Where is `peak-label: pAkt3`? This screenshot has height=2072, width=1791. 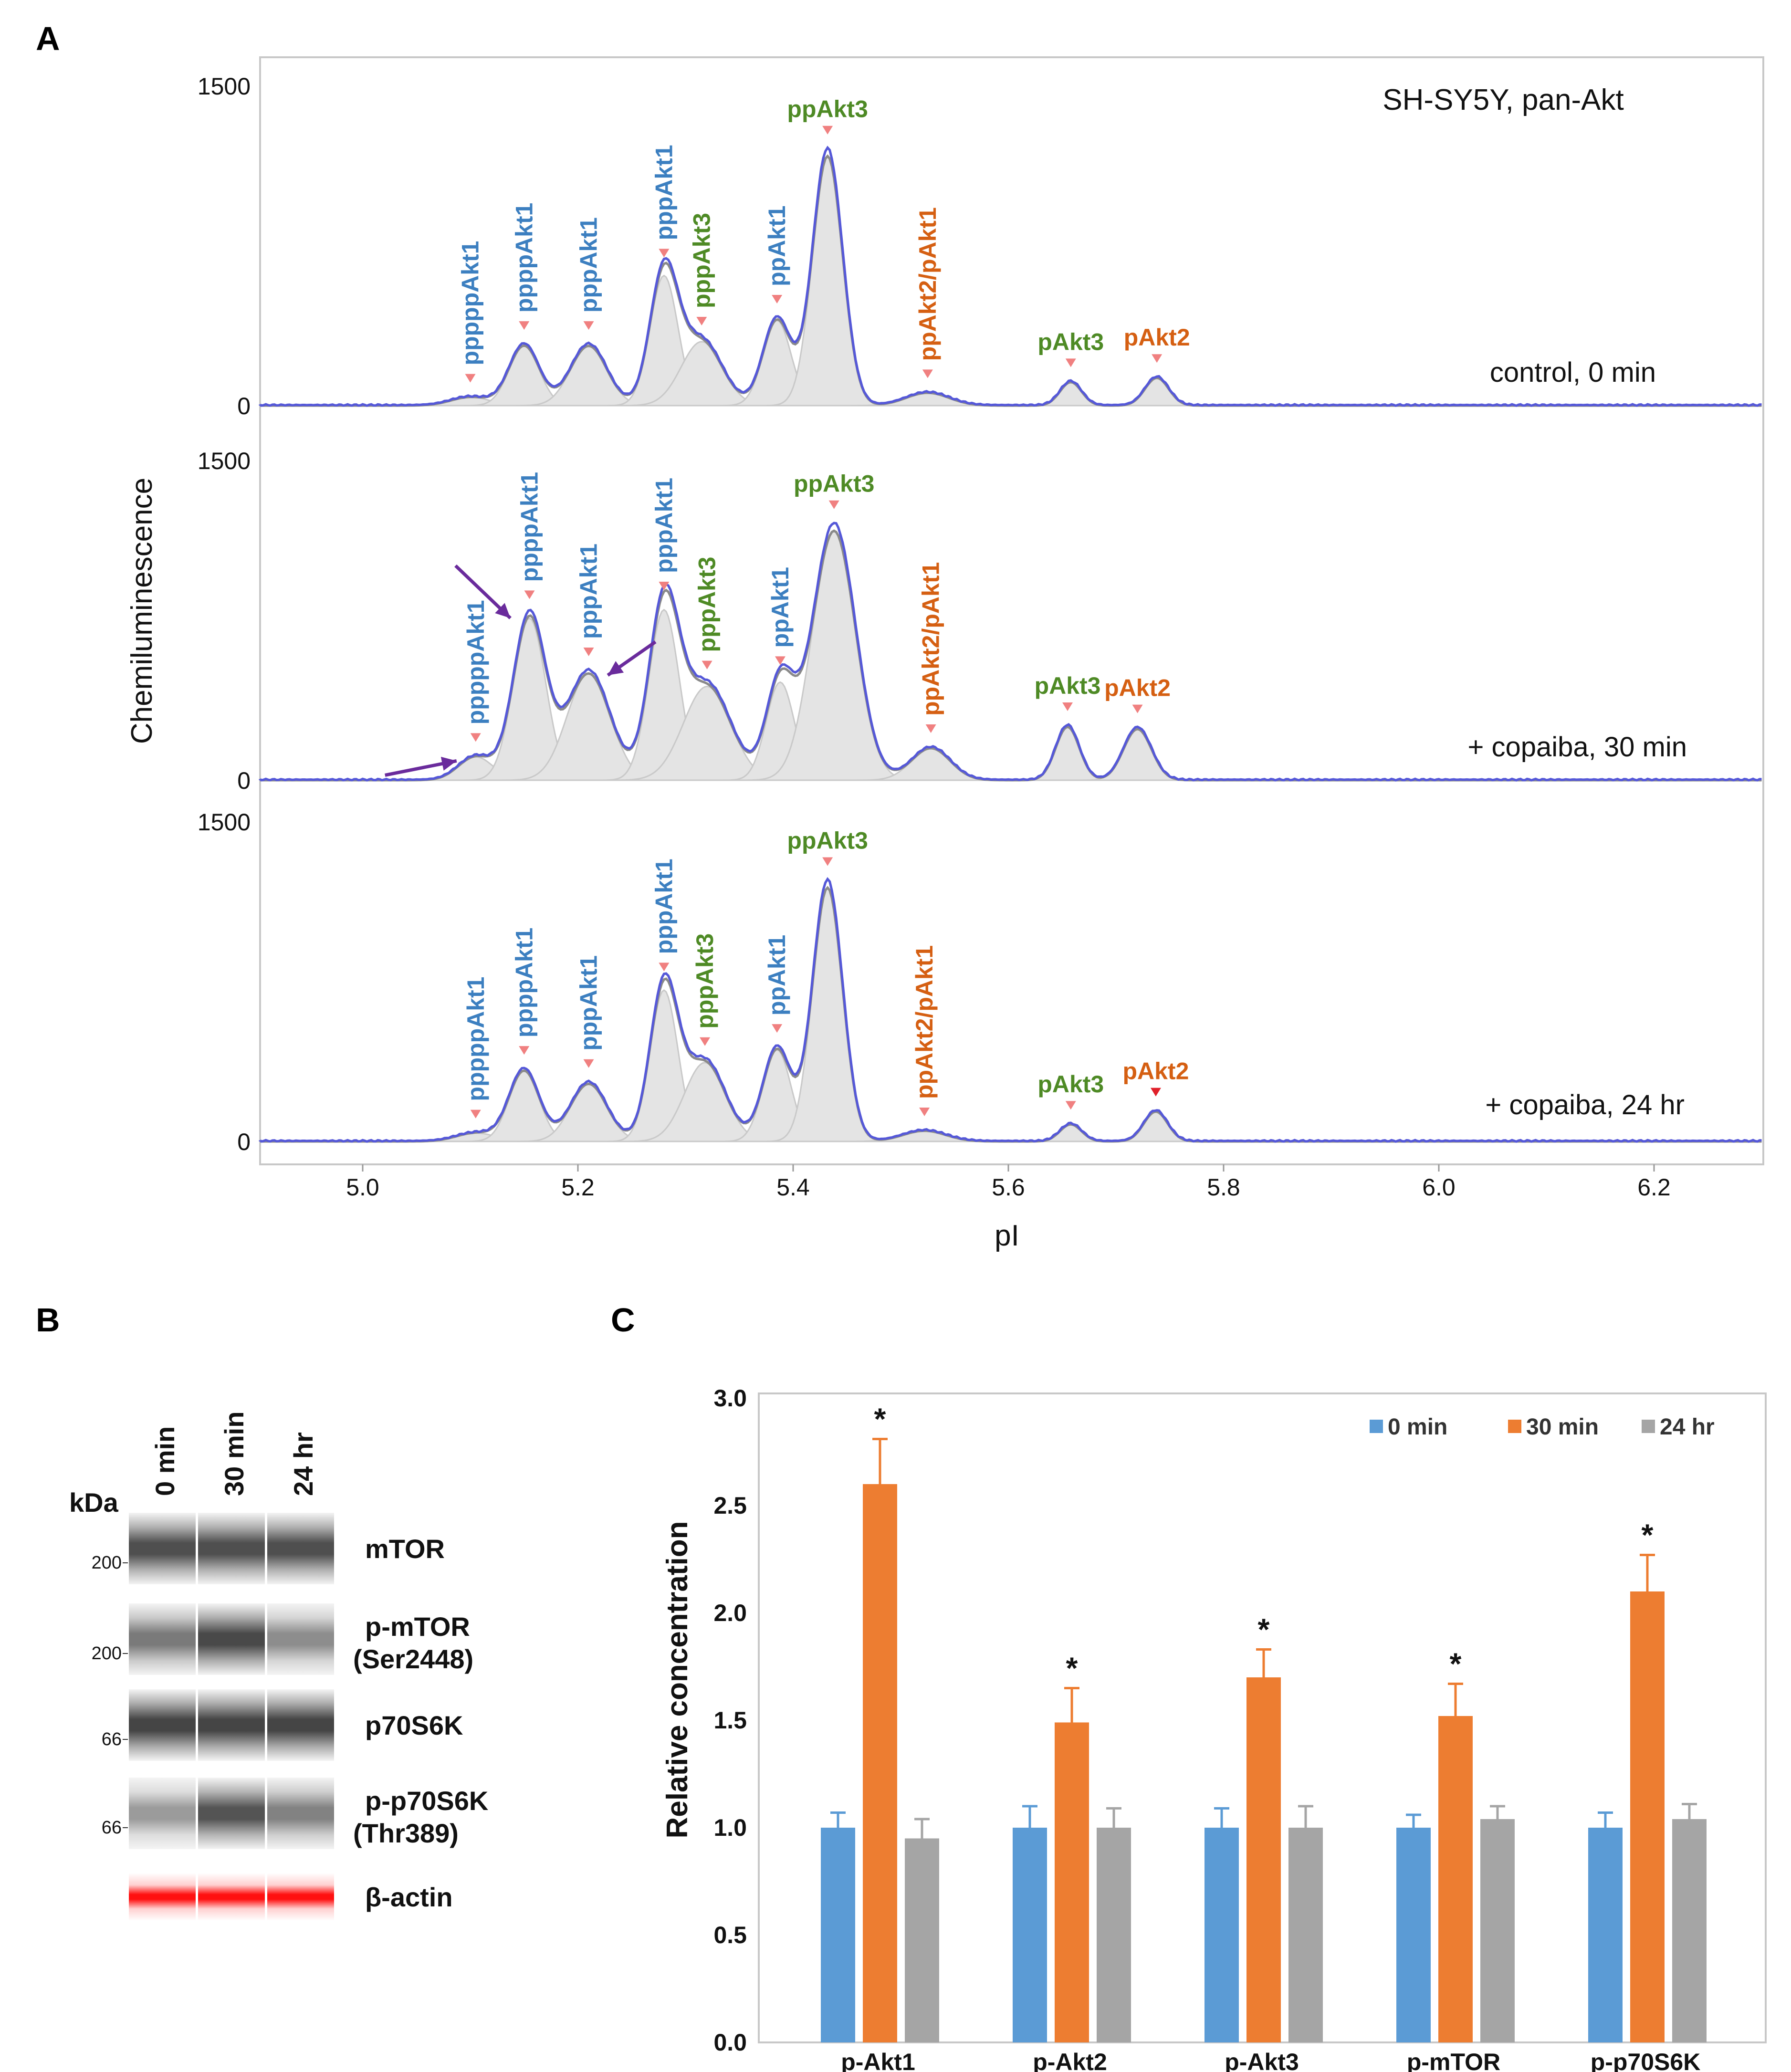
peak-label: pAkt3 is located at coordinates (1070, 341).